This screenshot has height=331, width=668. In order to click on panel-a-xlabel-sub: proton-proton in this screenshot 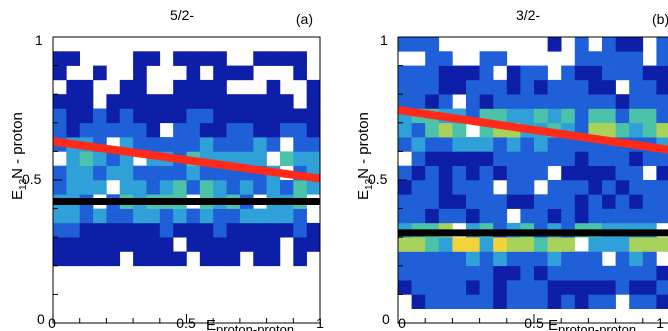, I will do `click(255, 326)`.